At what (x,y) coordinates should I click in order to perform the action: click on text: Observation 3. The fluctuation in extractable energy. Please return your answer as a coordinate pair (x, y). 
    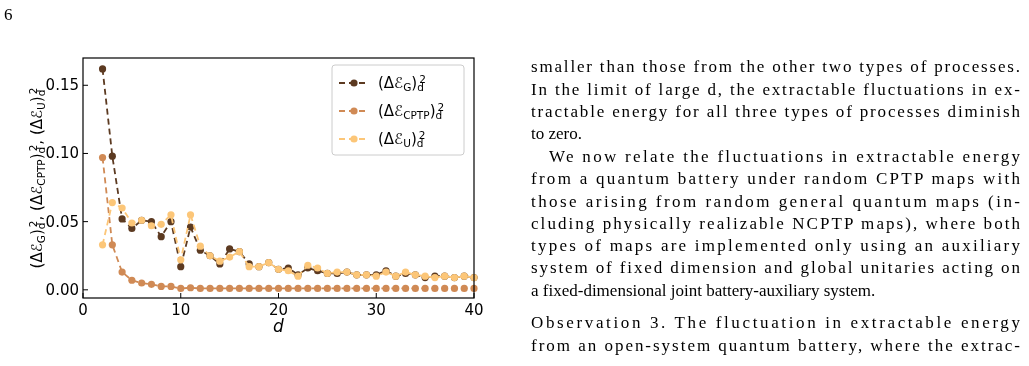
    Looking at the image, I should click on (776, 322).